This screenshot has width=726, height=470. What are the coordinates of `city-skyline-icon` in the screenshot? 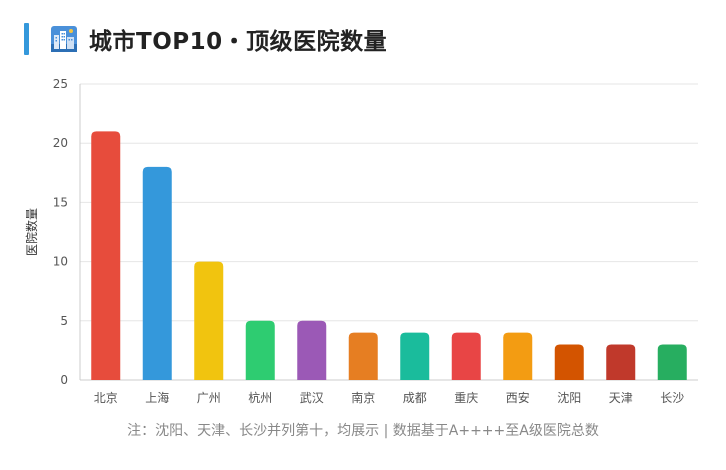 It's located at (64, 39).